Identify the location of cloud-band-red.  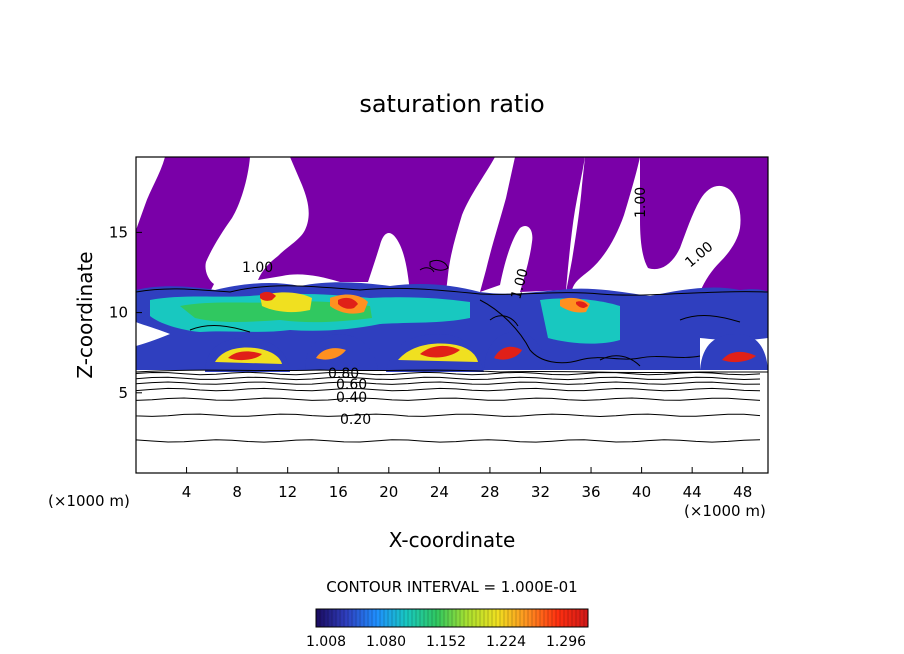
(348, 303).